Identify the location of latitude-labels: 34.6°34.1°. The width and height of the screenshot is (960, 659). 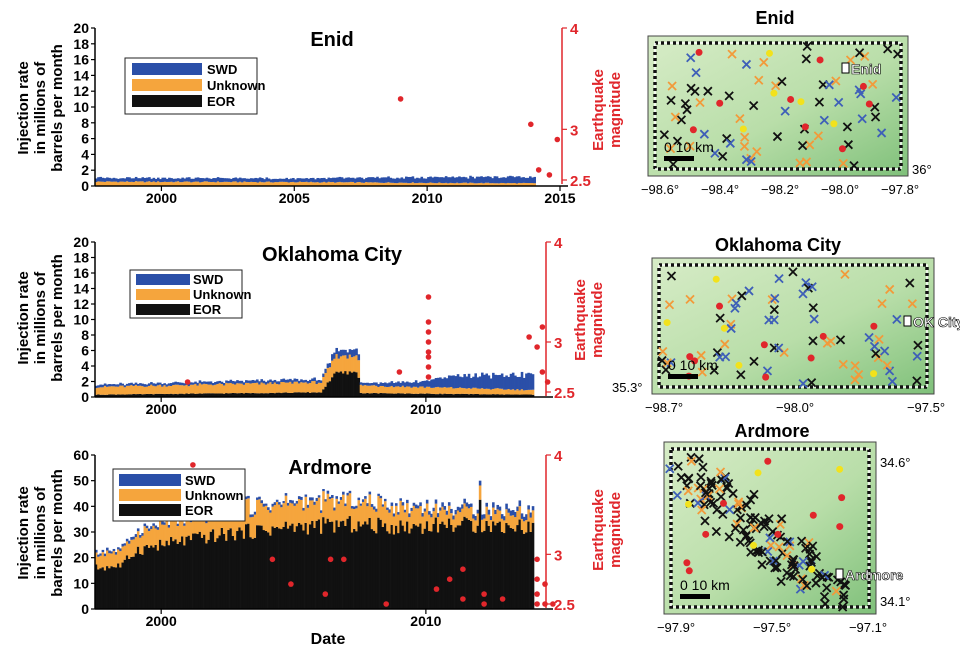
(895, 532).